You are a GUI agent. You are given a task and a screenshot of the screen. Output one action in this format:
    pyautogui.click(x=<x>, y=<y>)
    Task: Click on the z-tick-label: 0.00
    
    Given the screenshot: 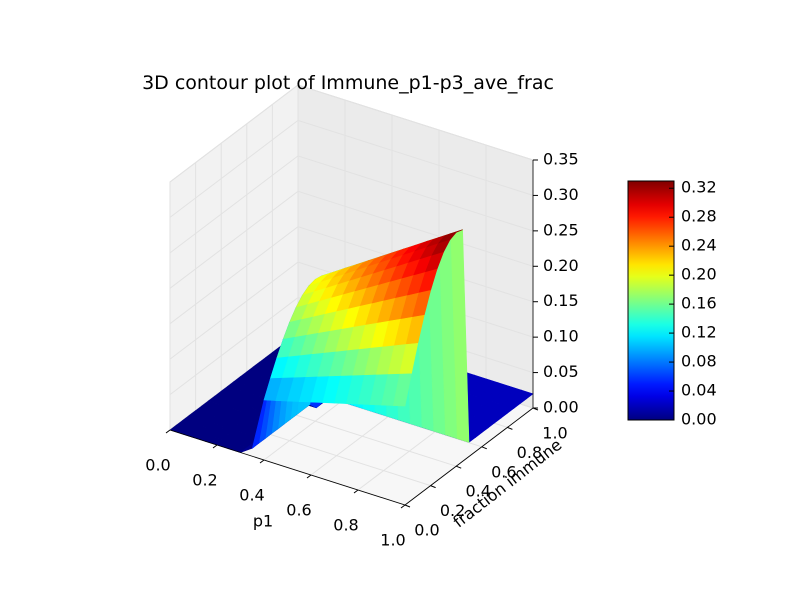 What is the action you would take?
    pyautogui.click(x=561, y=407)
    